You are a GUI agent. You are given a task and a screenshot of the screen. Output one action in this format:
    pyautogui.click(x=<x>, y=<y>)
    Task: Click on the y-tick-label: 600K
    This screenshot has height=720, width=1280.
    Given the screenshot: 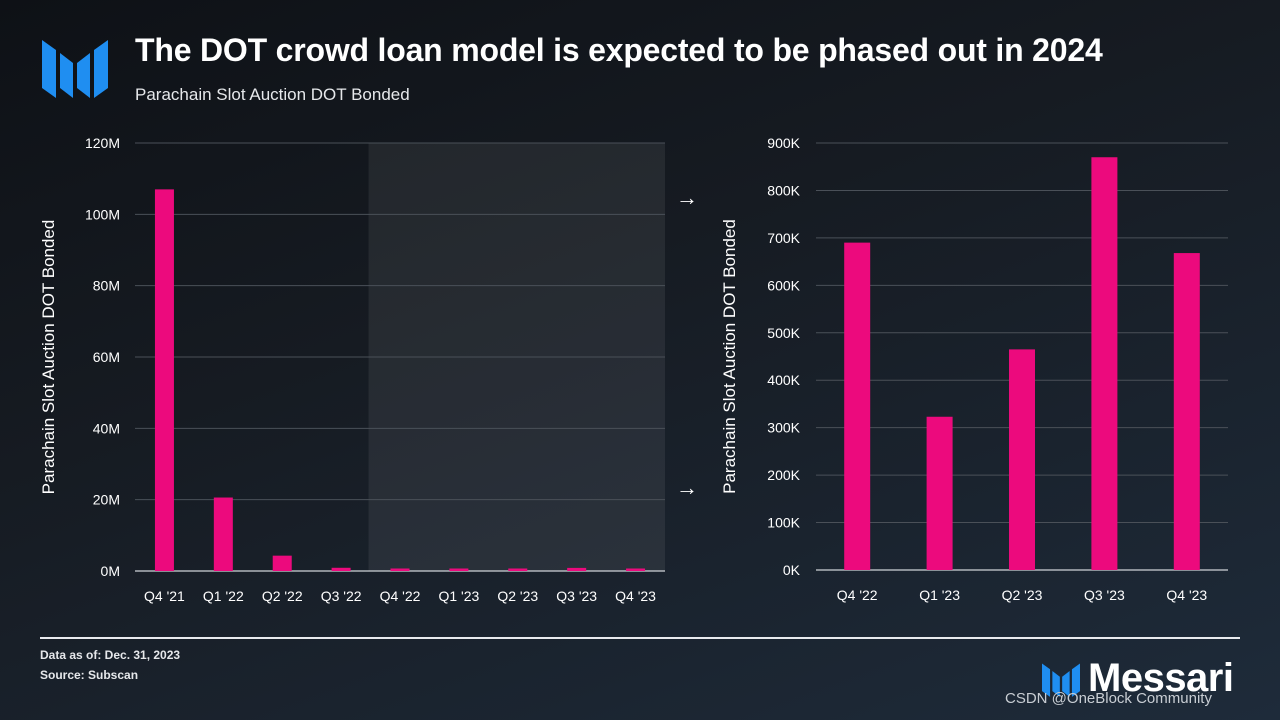 What is the action you would take?
    pyautogui.click(x=783, y=285)
    